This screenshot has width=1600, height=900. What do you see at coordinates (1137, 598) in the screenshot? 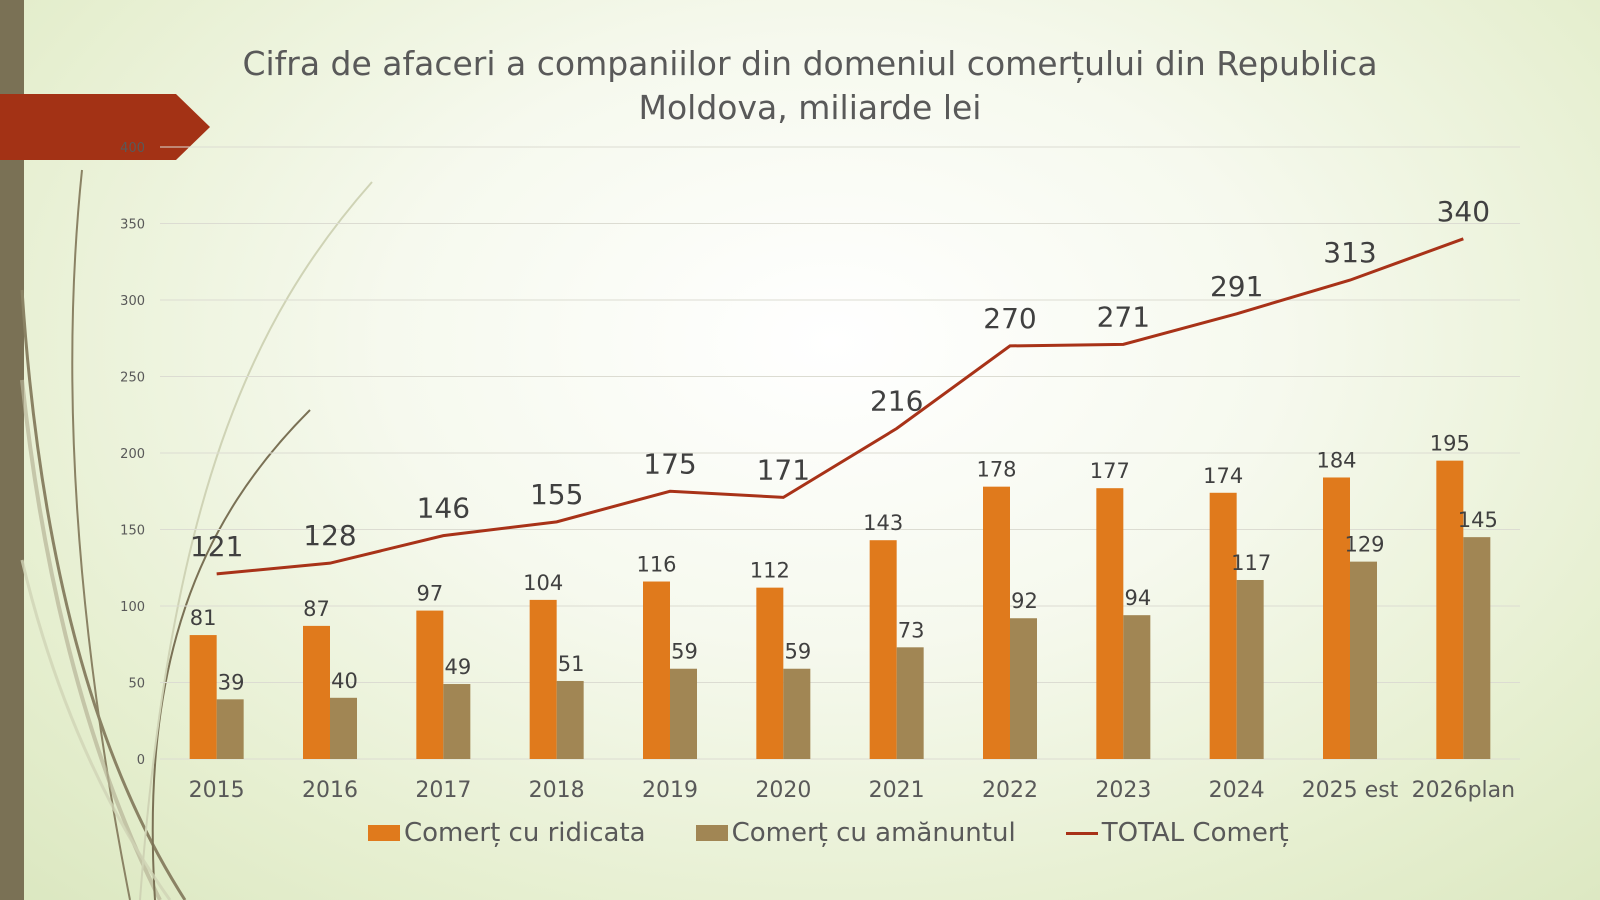
I see `data-label-retail-8: 94` at bounding box center [1137, 598].